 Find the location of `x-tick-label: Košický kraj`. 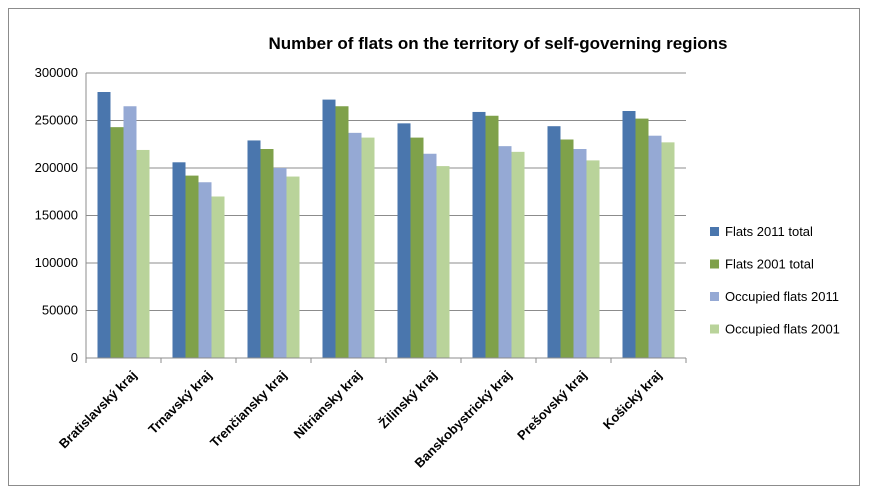

x-tick-label: Košický kraj is located at coordinates (632, 400).